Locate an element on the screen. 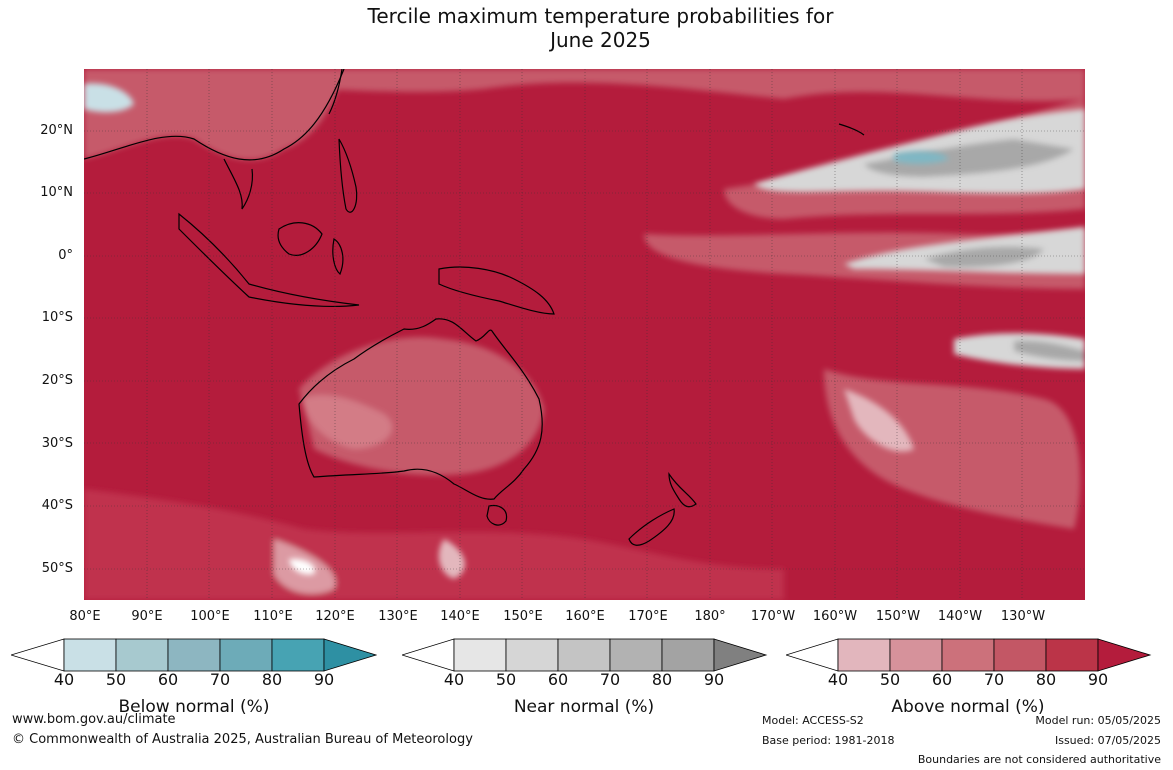 The image size is (1173, 770). colorbar-below-tick-60: 60 is located at coordinates (168, 679).